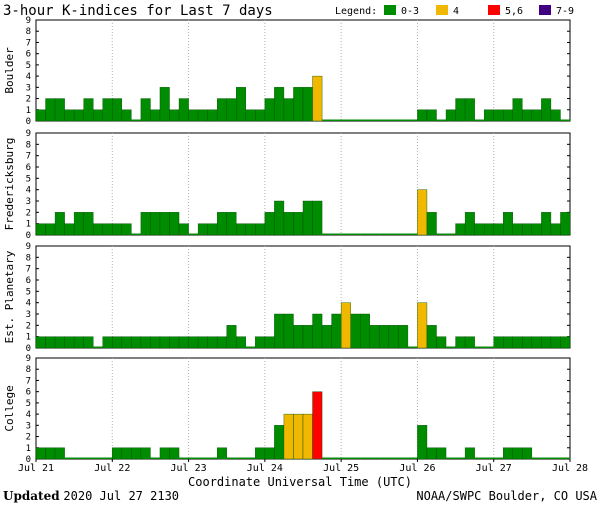  I want to click on x-tick-label: Jul 21, so click(36, 468).